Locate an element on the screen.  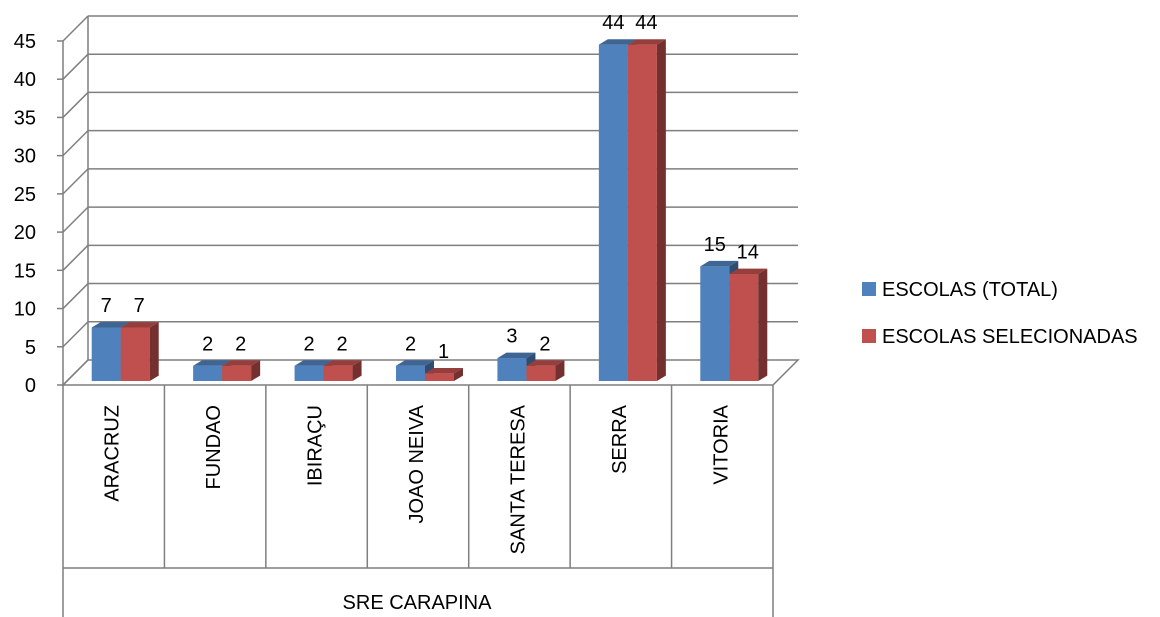
legend-label-selected: ESCOLAS SELECIONADAS is located at coordinates (1010, 337).